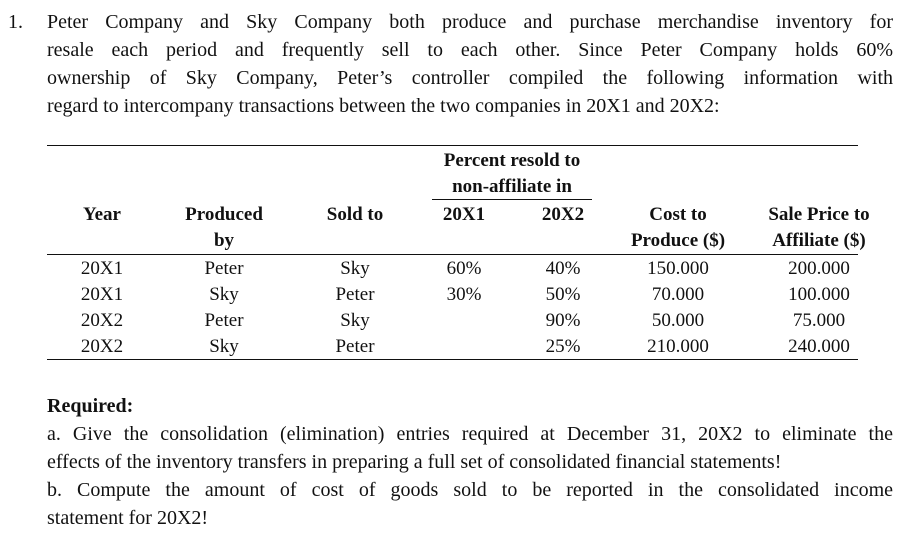 The height and width of the screenshot is (533, 899). I want to click on header-year: Year, so click(102, 214).